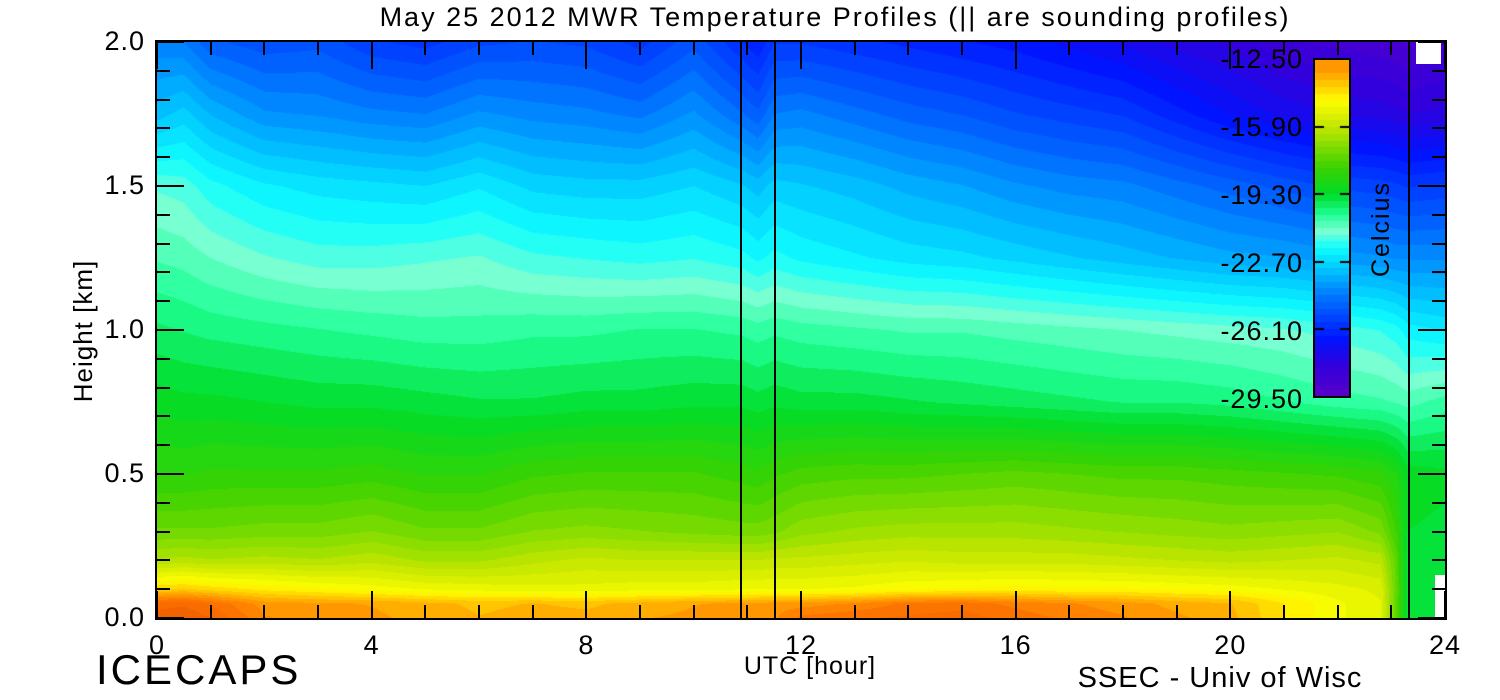  I want to click on x-axis-tick-label: 0, so click(157, 645).